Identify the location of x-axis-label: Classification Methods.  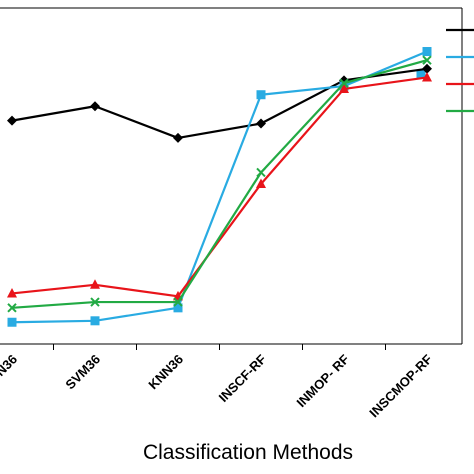
(248, 452).